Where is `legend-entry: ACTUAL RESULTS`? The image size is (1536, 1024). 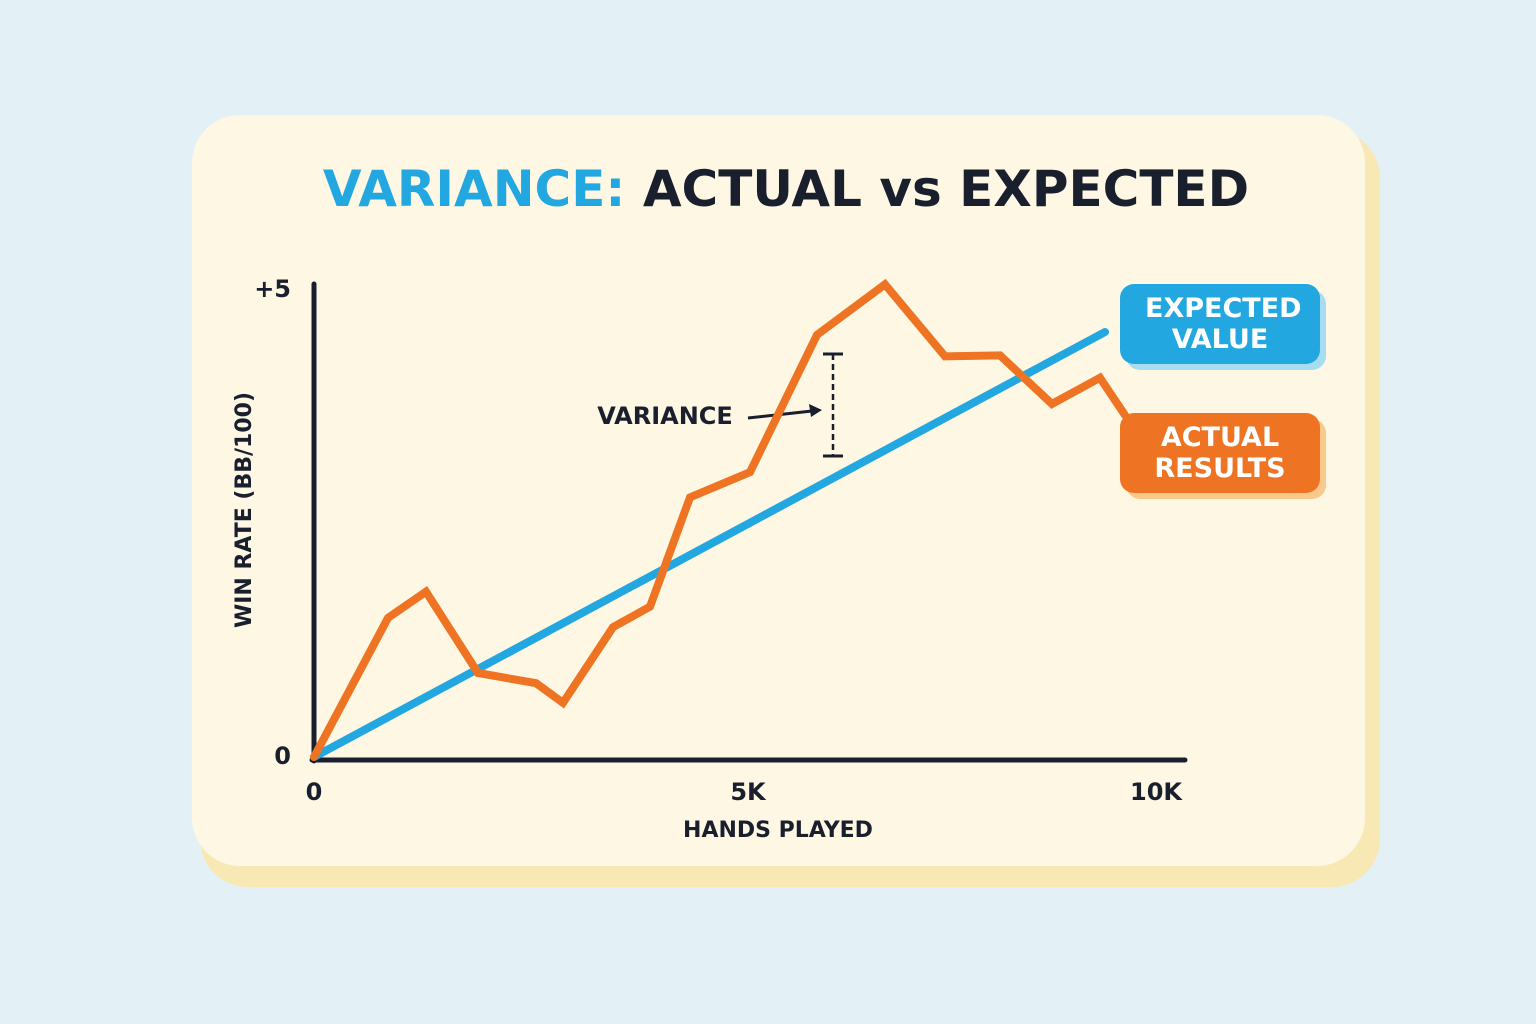
legend-entry: ACTUAL RESULTS is located at coordinates (1220, 453).